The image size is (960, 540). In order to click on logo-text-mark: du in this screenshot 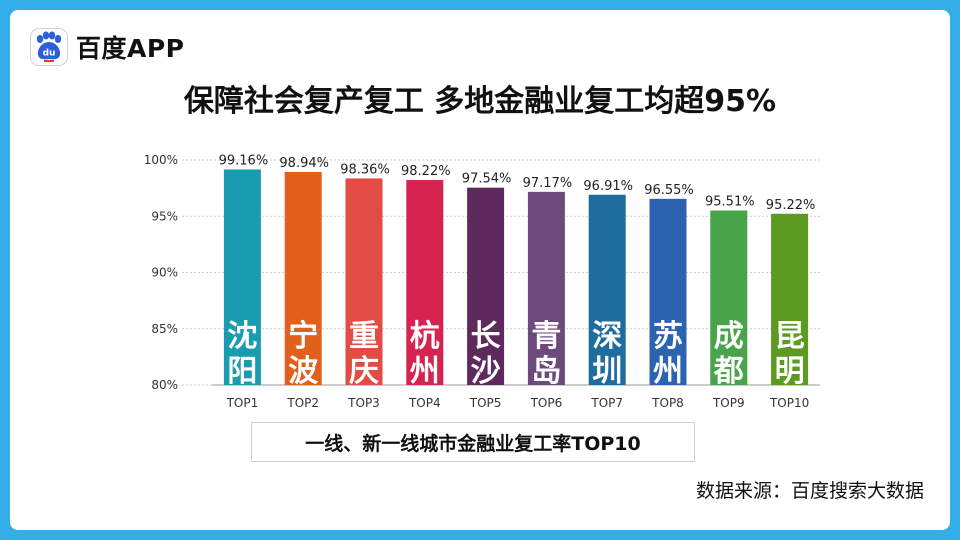, I will do `click(49, 54)`.